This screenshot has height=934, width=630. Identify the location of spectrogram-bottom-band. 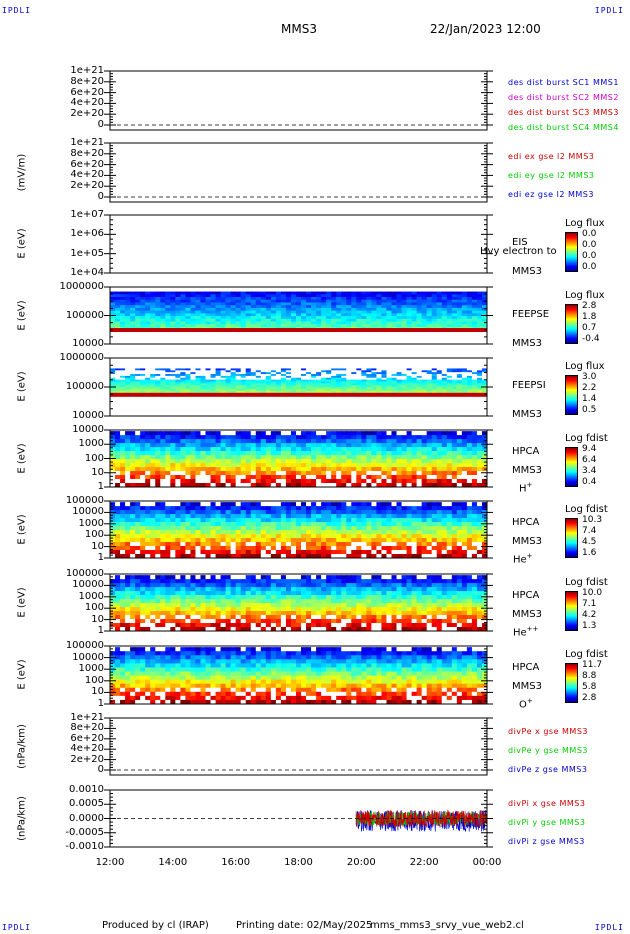
(298, 394).